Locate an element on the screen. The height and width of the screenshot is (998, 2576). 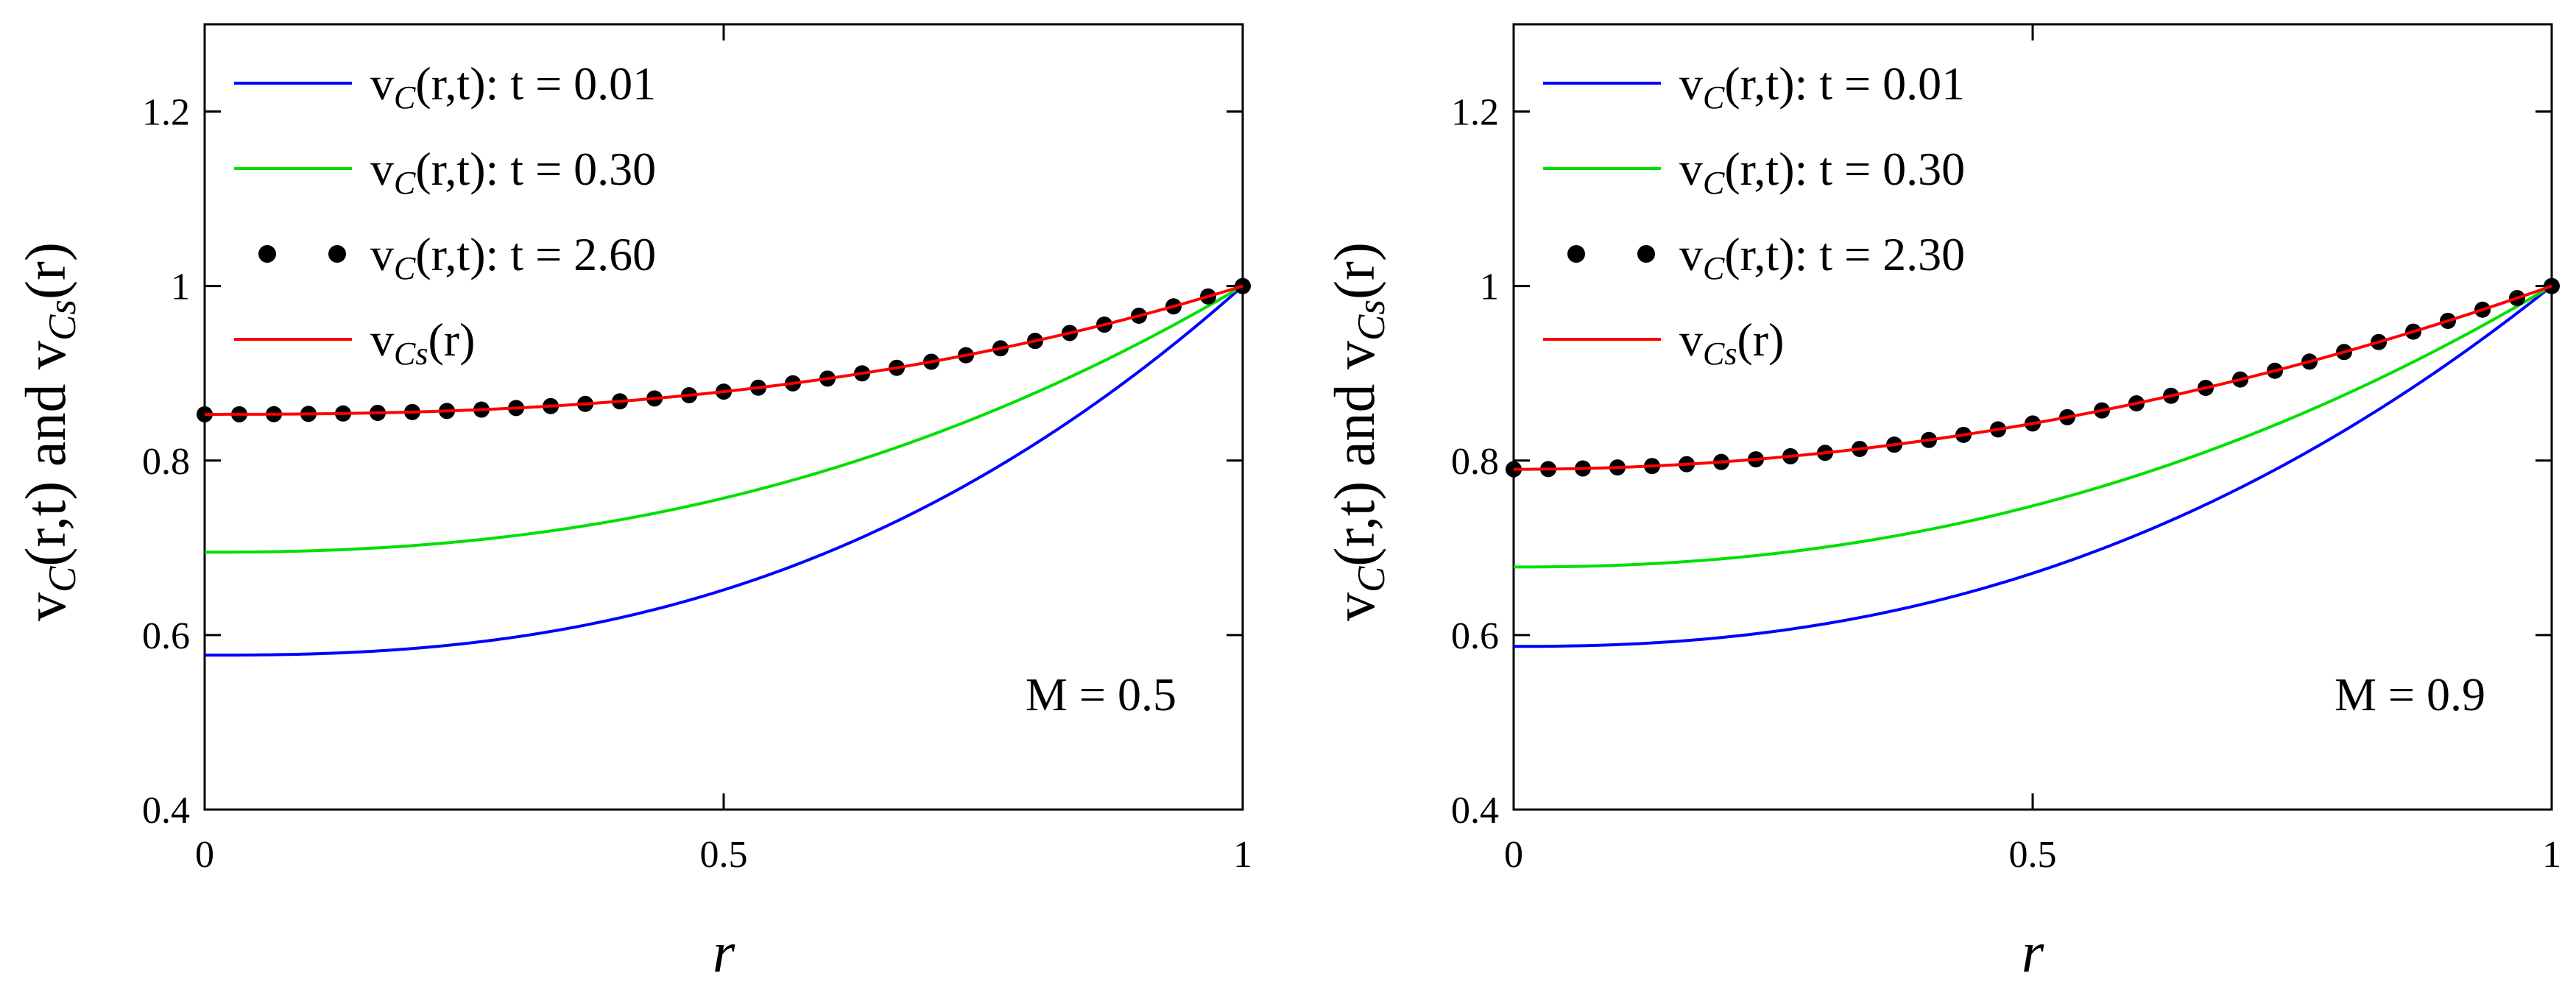
annotation-m: M = 0.5 is located at coordinates (1101, 694).